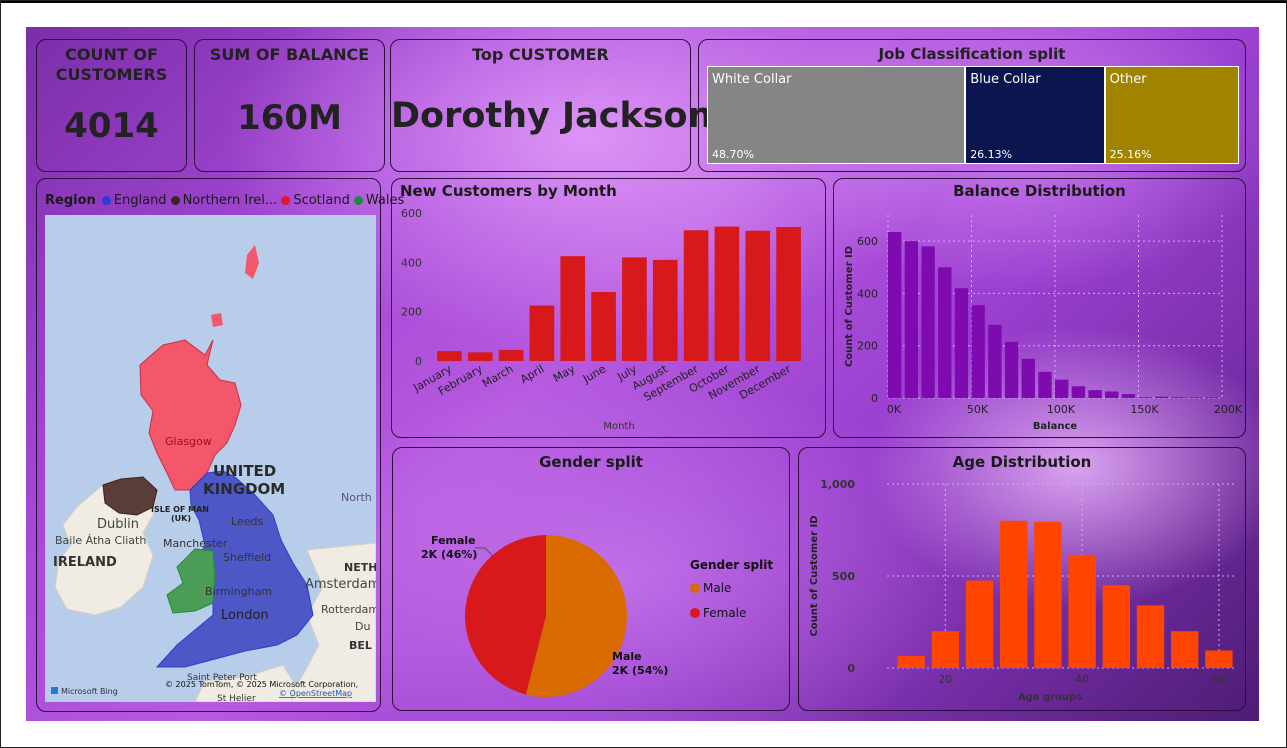 This screenshot has width=1287, height=748. What do you see at coordinates (111, 126) in the screenshot?
I see `kpi-customers-value: 4014` at bounding box center [111, 126].